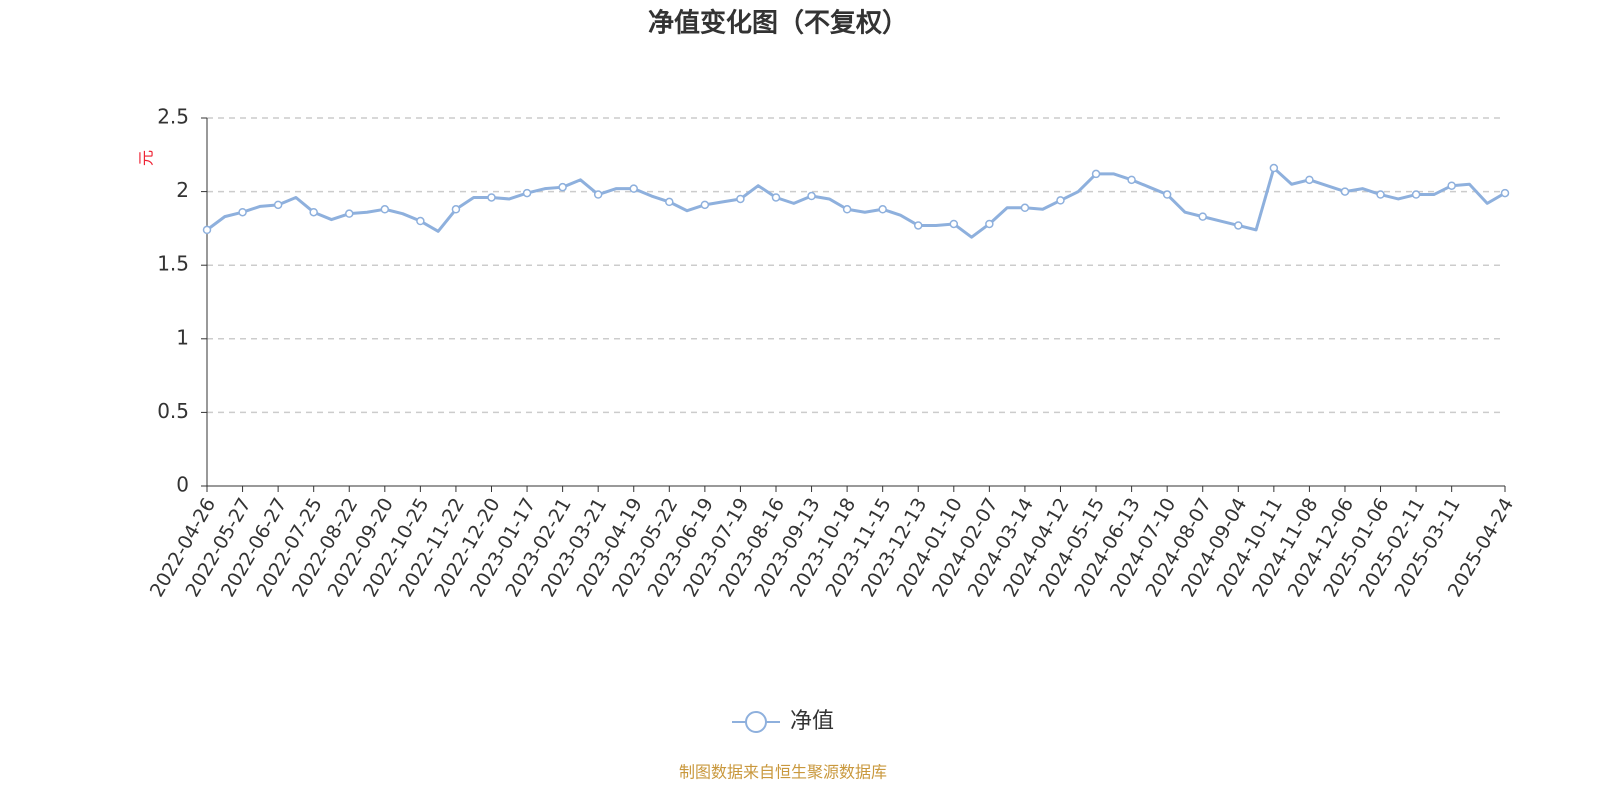  I want to click on source-note: 制图数据来自恒生聚源数据库, so click(783, 772).